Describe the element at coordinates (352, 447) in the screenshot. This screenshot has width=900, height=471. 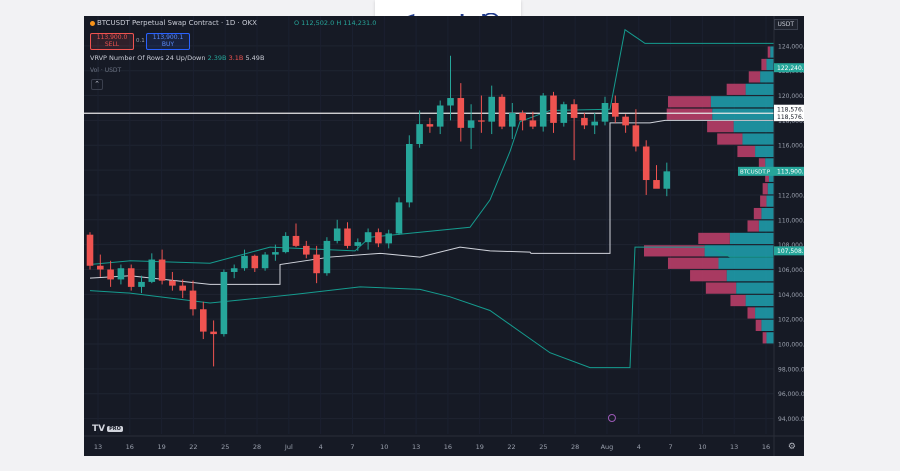
I see `x-tick-label: 7` at that location.